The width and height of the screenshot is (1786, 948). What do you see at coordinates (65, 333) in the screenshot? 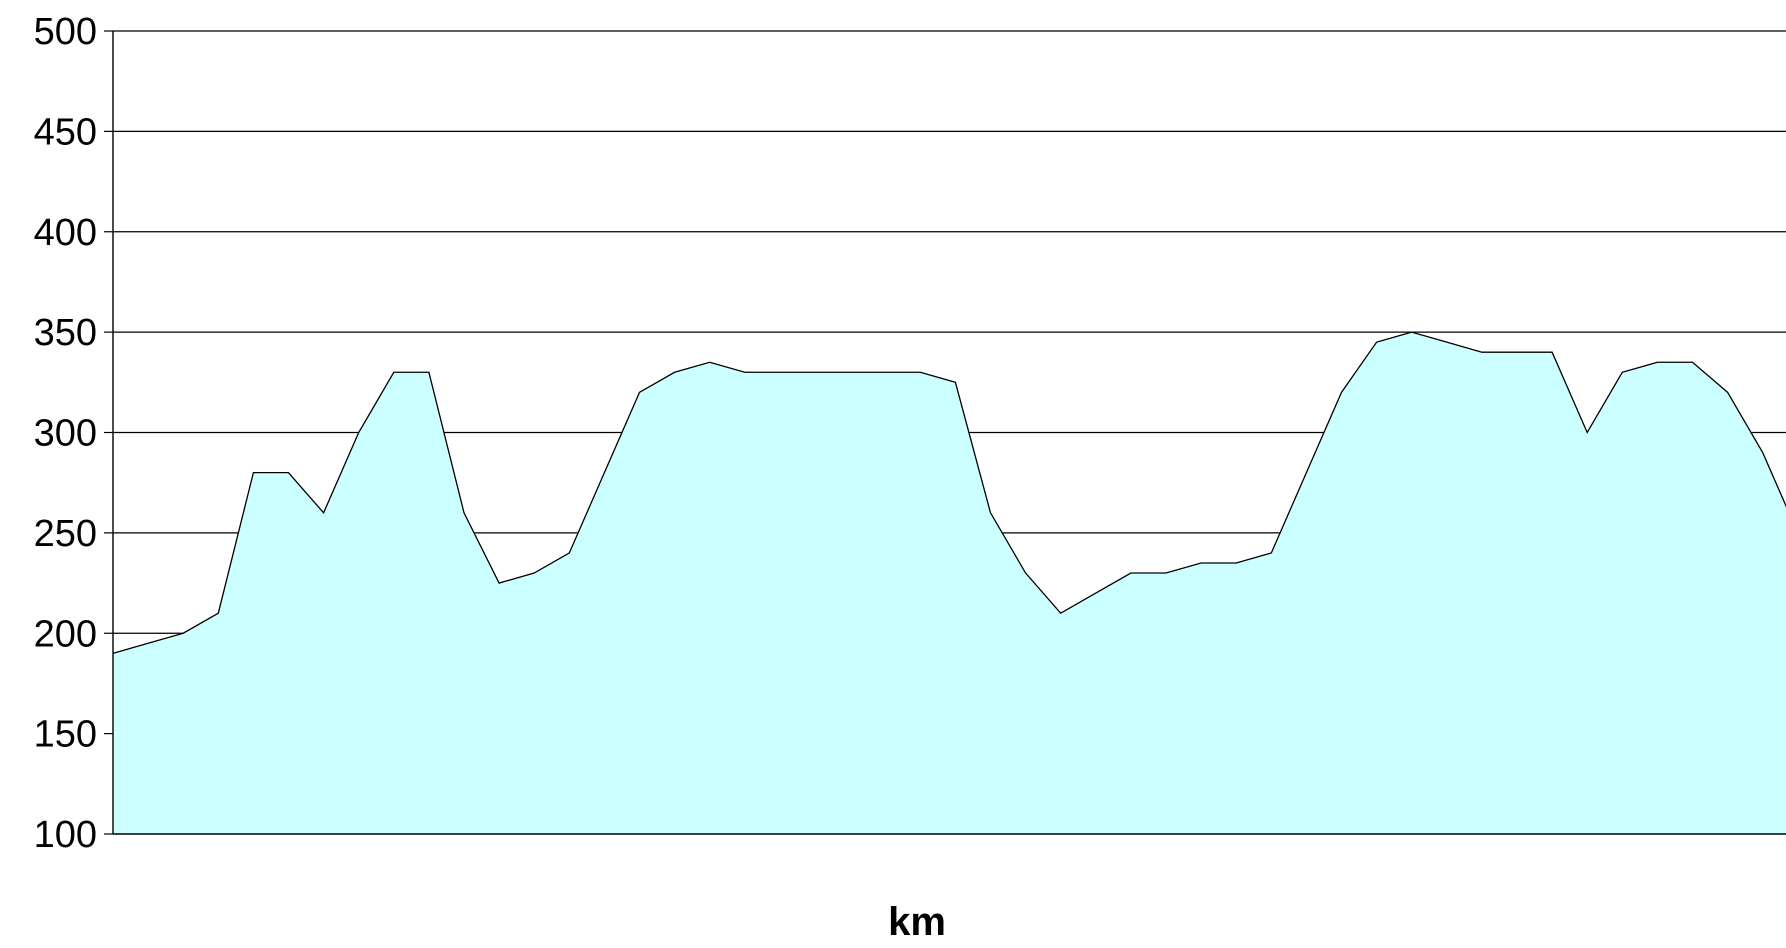
I see `y-tick-label: 350` at bounding box center [65, 333].